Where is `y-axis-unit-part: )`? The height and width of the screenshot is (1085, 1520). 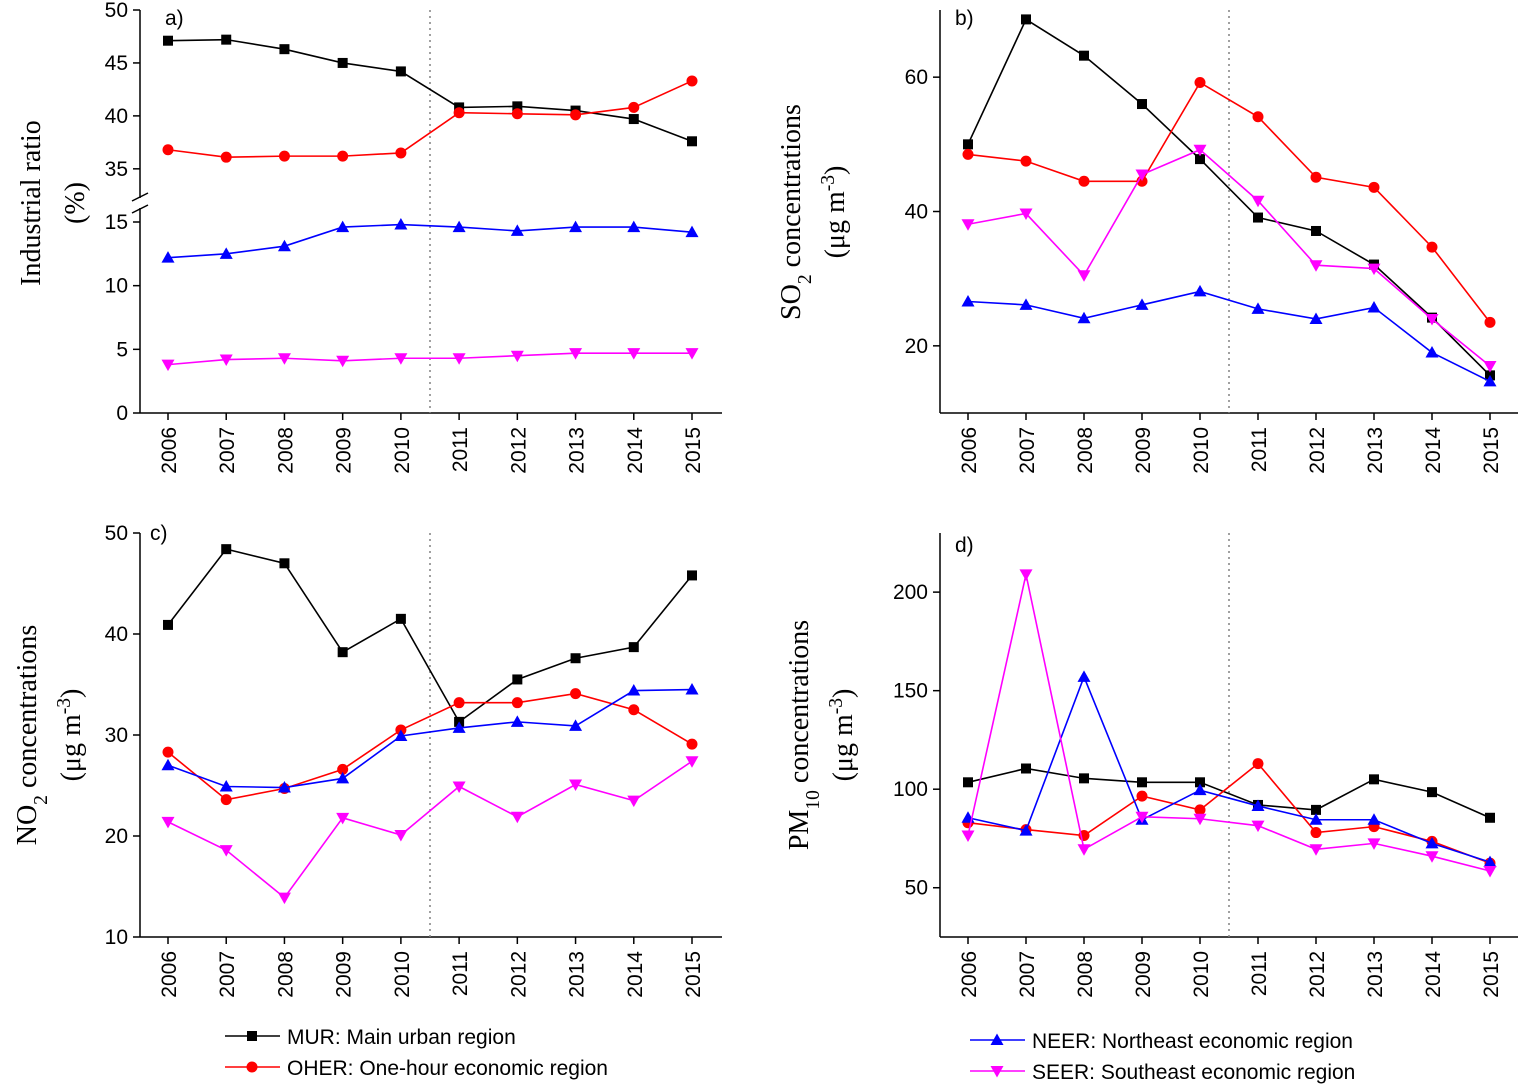 y-axis-unit-part: ) is located at coordinates (843, 693).